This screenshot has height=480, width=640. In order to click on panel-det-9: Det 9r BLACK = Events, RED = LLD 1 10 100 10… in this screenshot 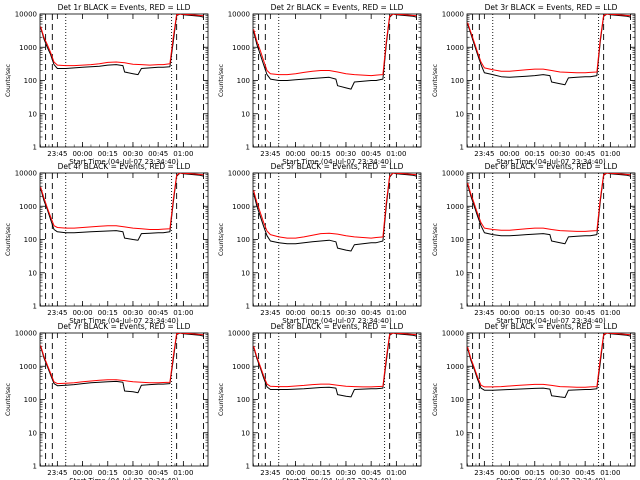, I will do `click(534, 401)`.